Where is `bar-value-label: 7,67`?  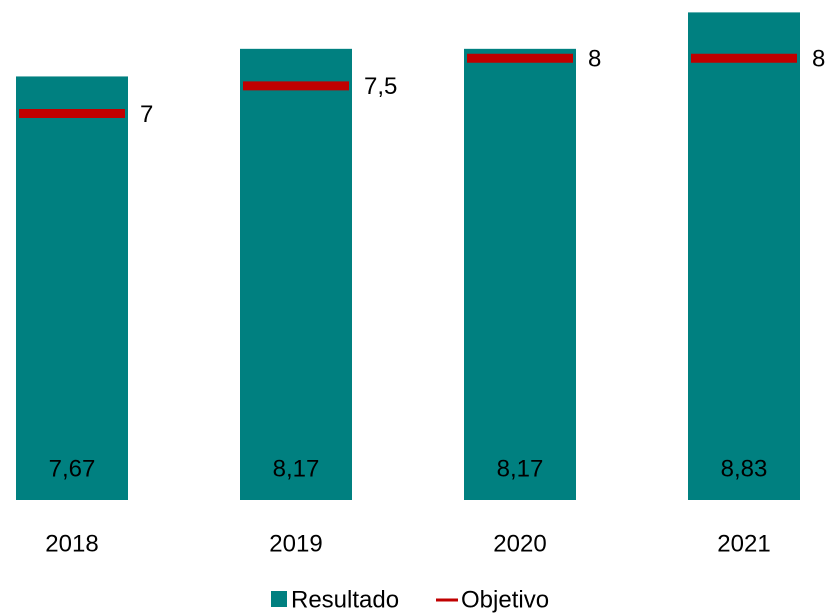
bar-value-label: 7,67 is located at coordinates (72, 468).